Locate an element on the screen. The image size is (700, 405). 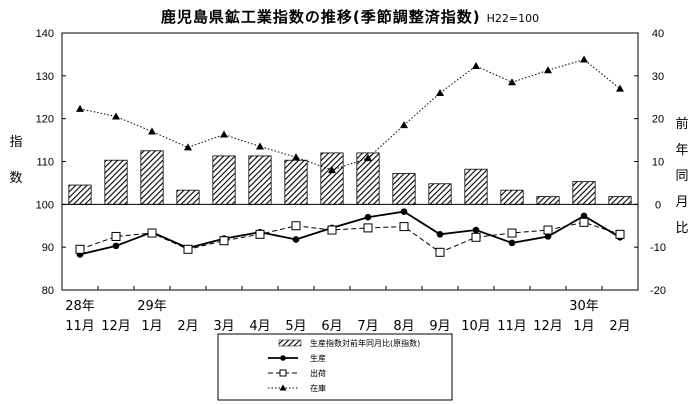
x-tick-label: 9月 is located at coordinates (439, 326).